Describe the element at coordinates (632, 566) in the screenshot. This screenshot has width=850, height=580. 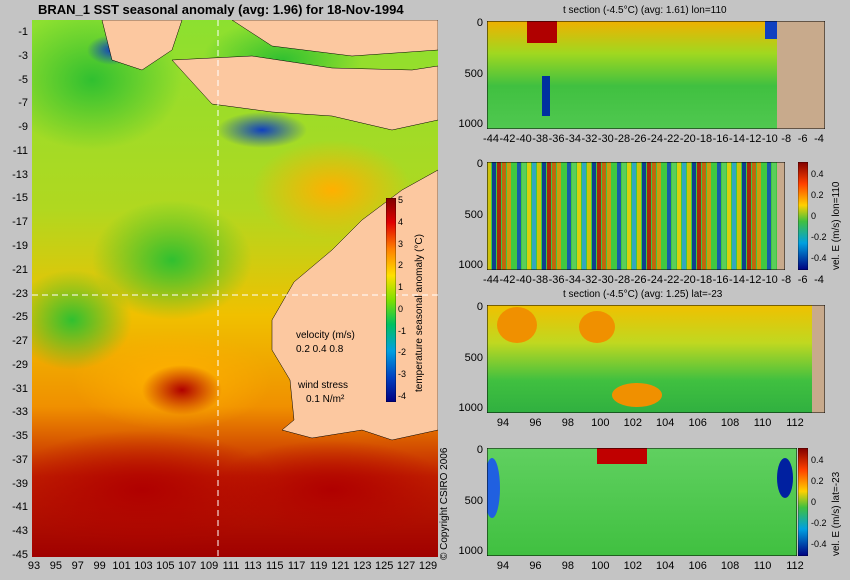
I see `x-tick-label: 102` at that location.